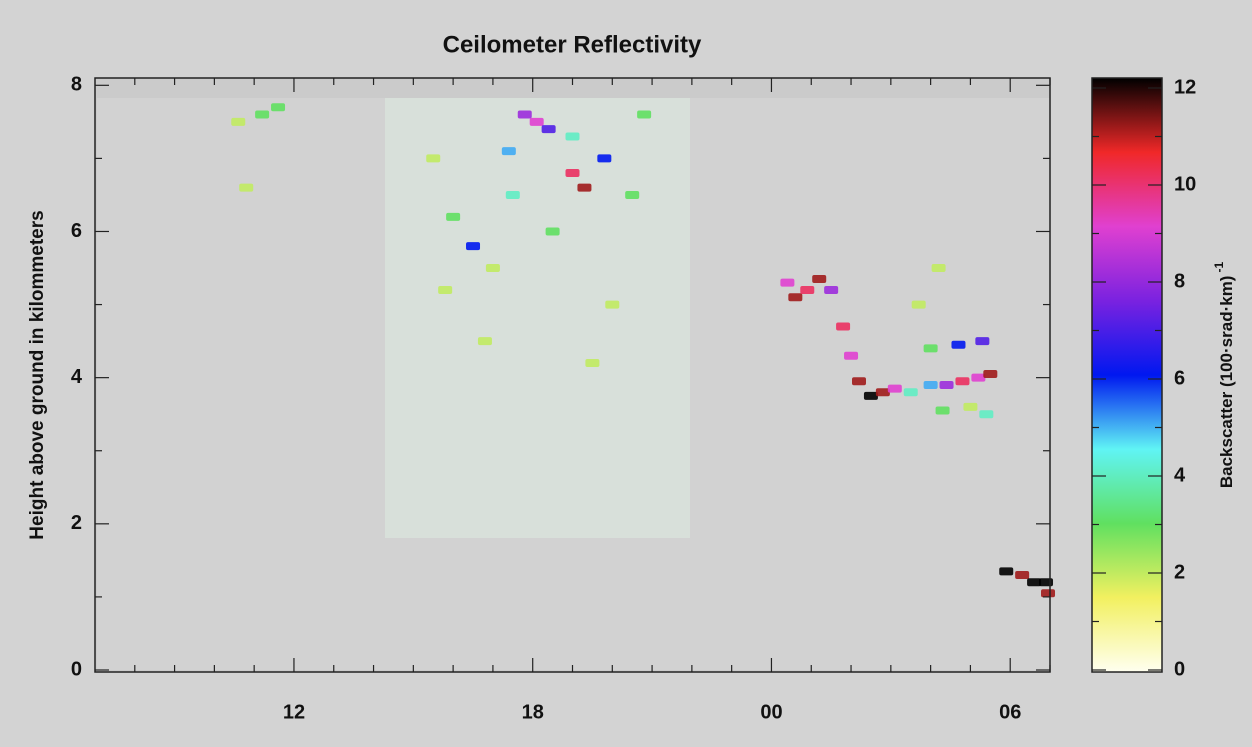 Image resolution: width=1252 pixels, height=747 pixels. I want to click on x-tick-label: 00, so click(771, 712).